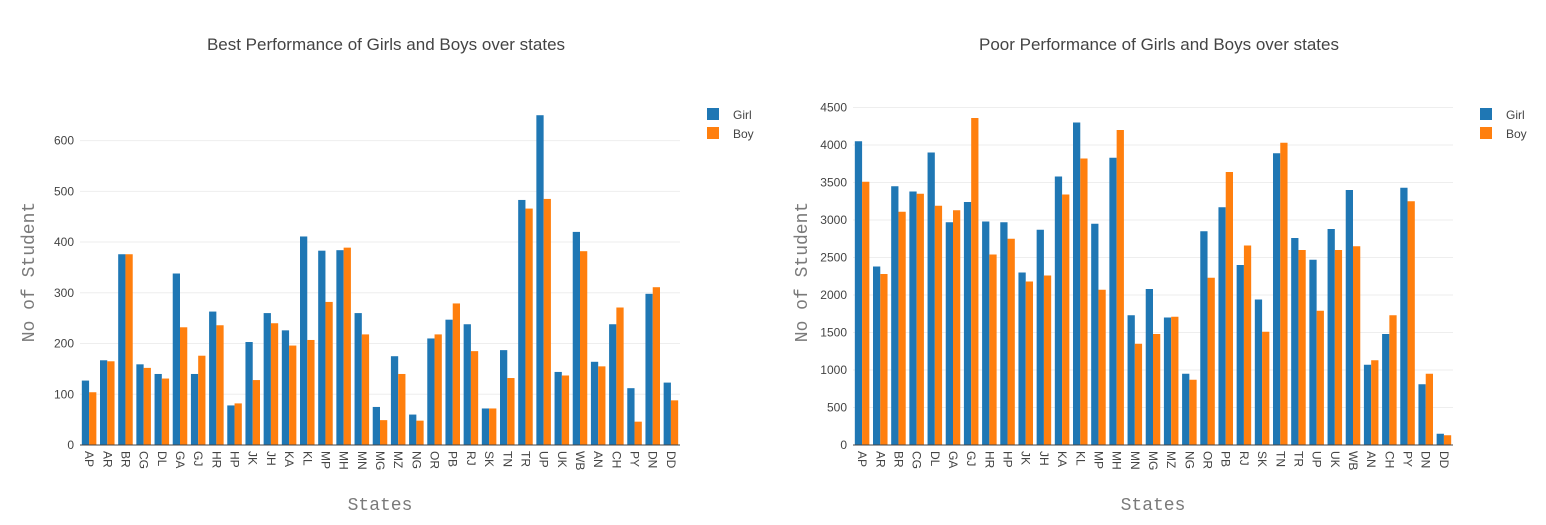  What do you see at coordinates (1349, 317) in the screenshot?
I see `bar-girl-wb` at bounding box center [1349, 317].